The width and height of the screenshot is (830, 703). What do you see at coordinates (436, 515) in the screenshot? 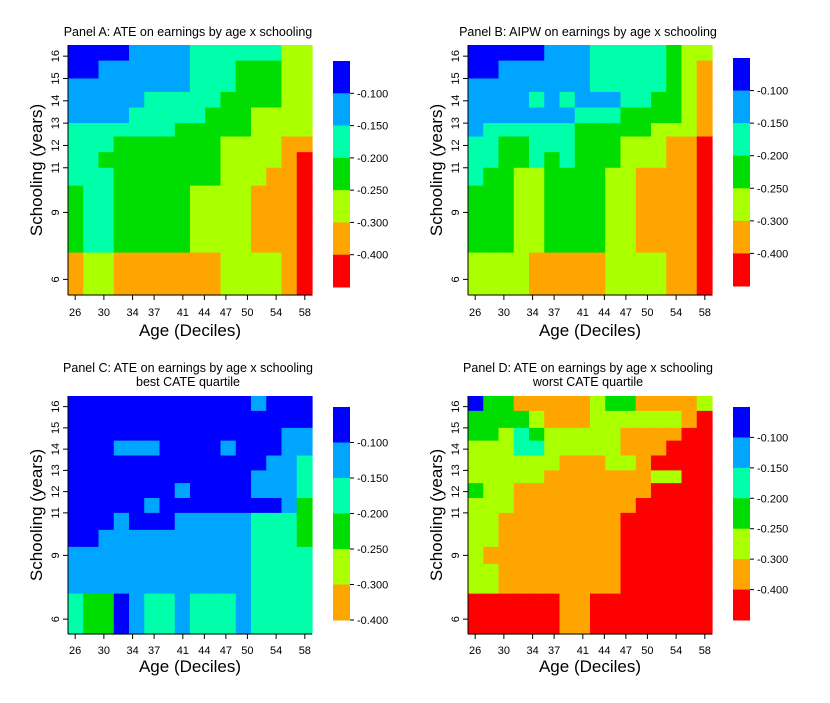
I see `y-axis-label: Schooling (years)` at bounding box center [436, 515].